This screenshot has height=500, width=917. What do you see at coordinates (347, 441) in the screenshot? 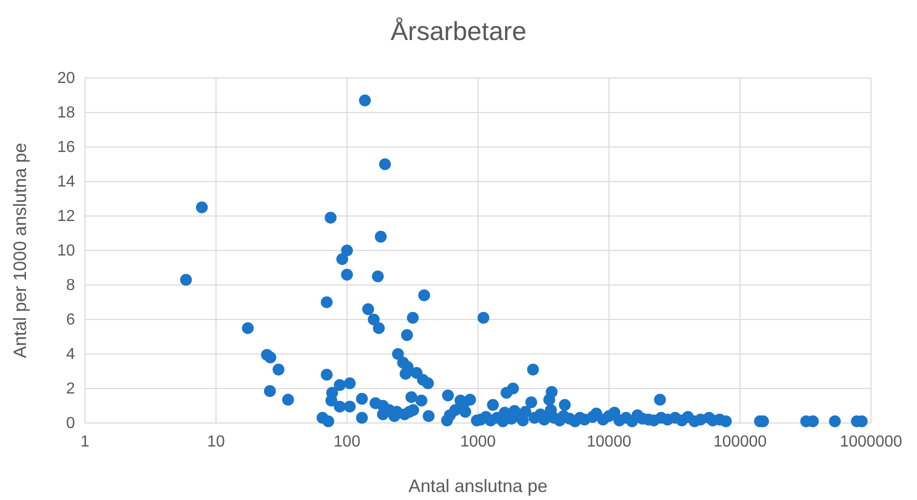
I see `x-tick-label: 100` at bounding box center [347, 441].